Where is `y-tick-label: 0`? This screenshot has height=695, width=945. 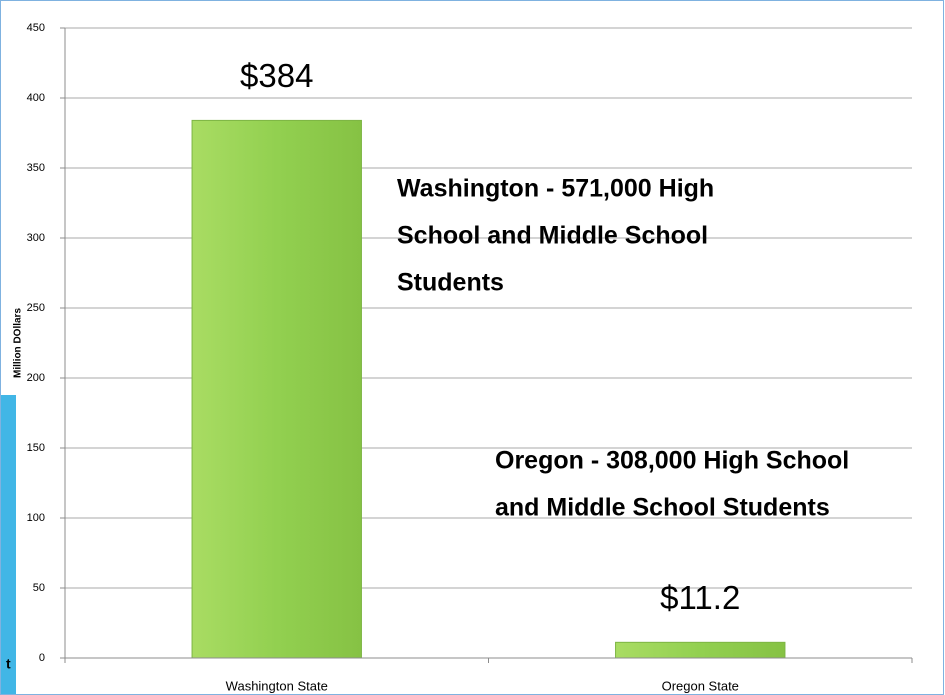
y-tick-label: 0 is located at coordinates (42, 658).